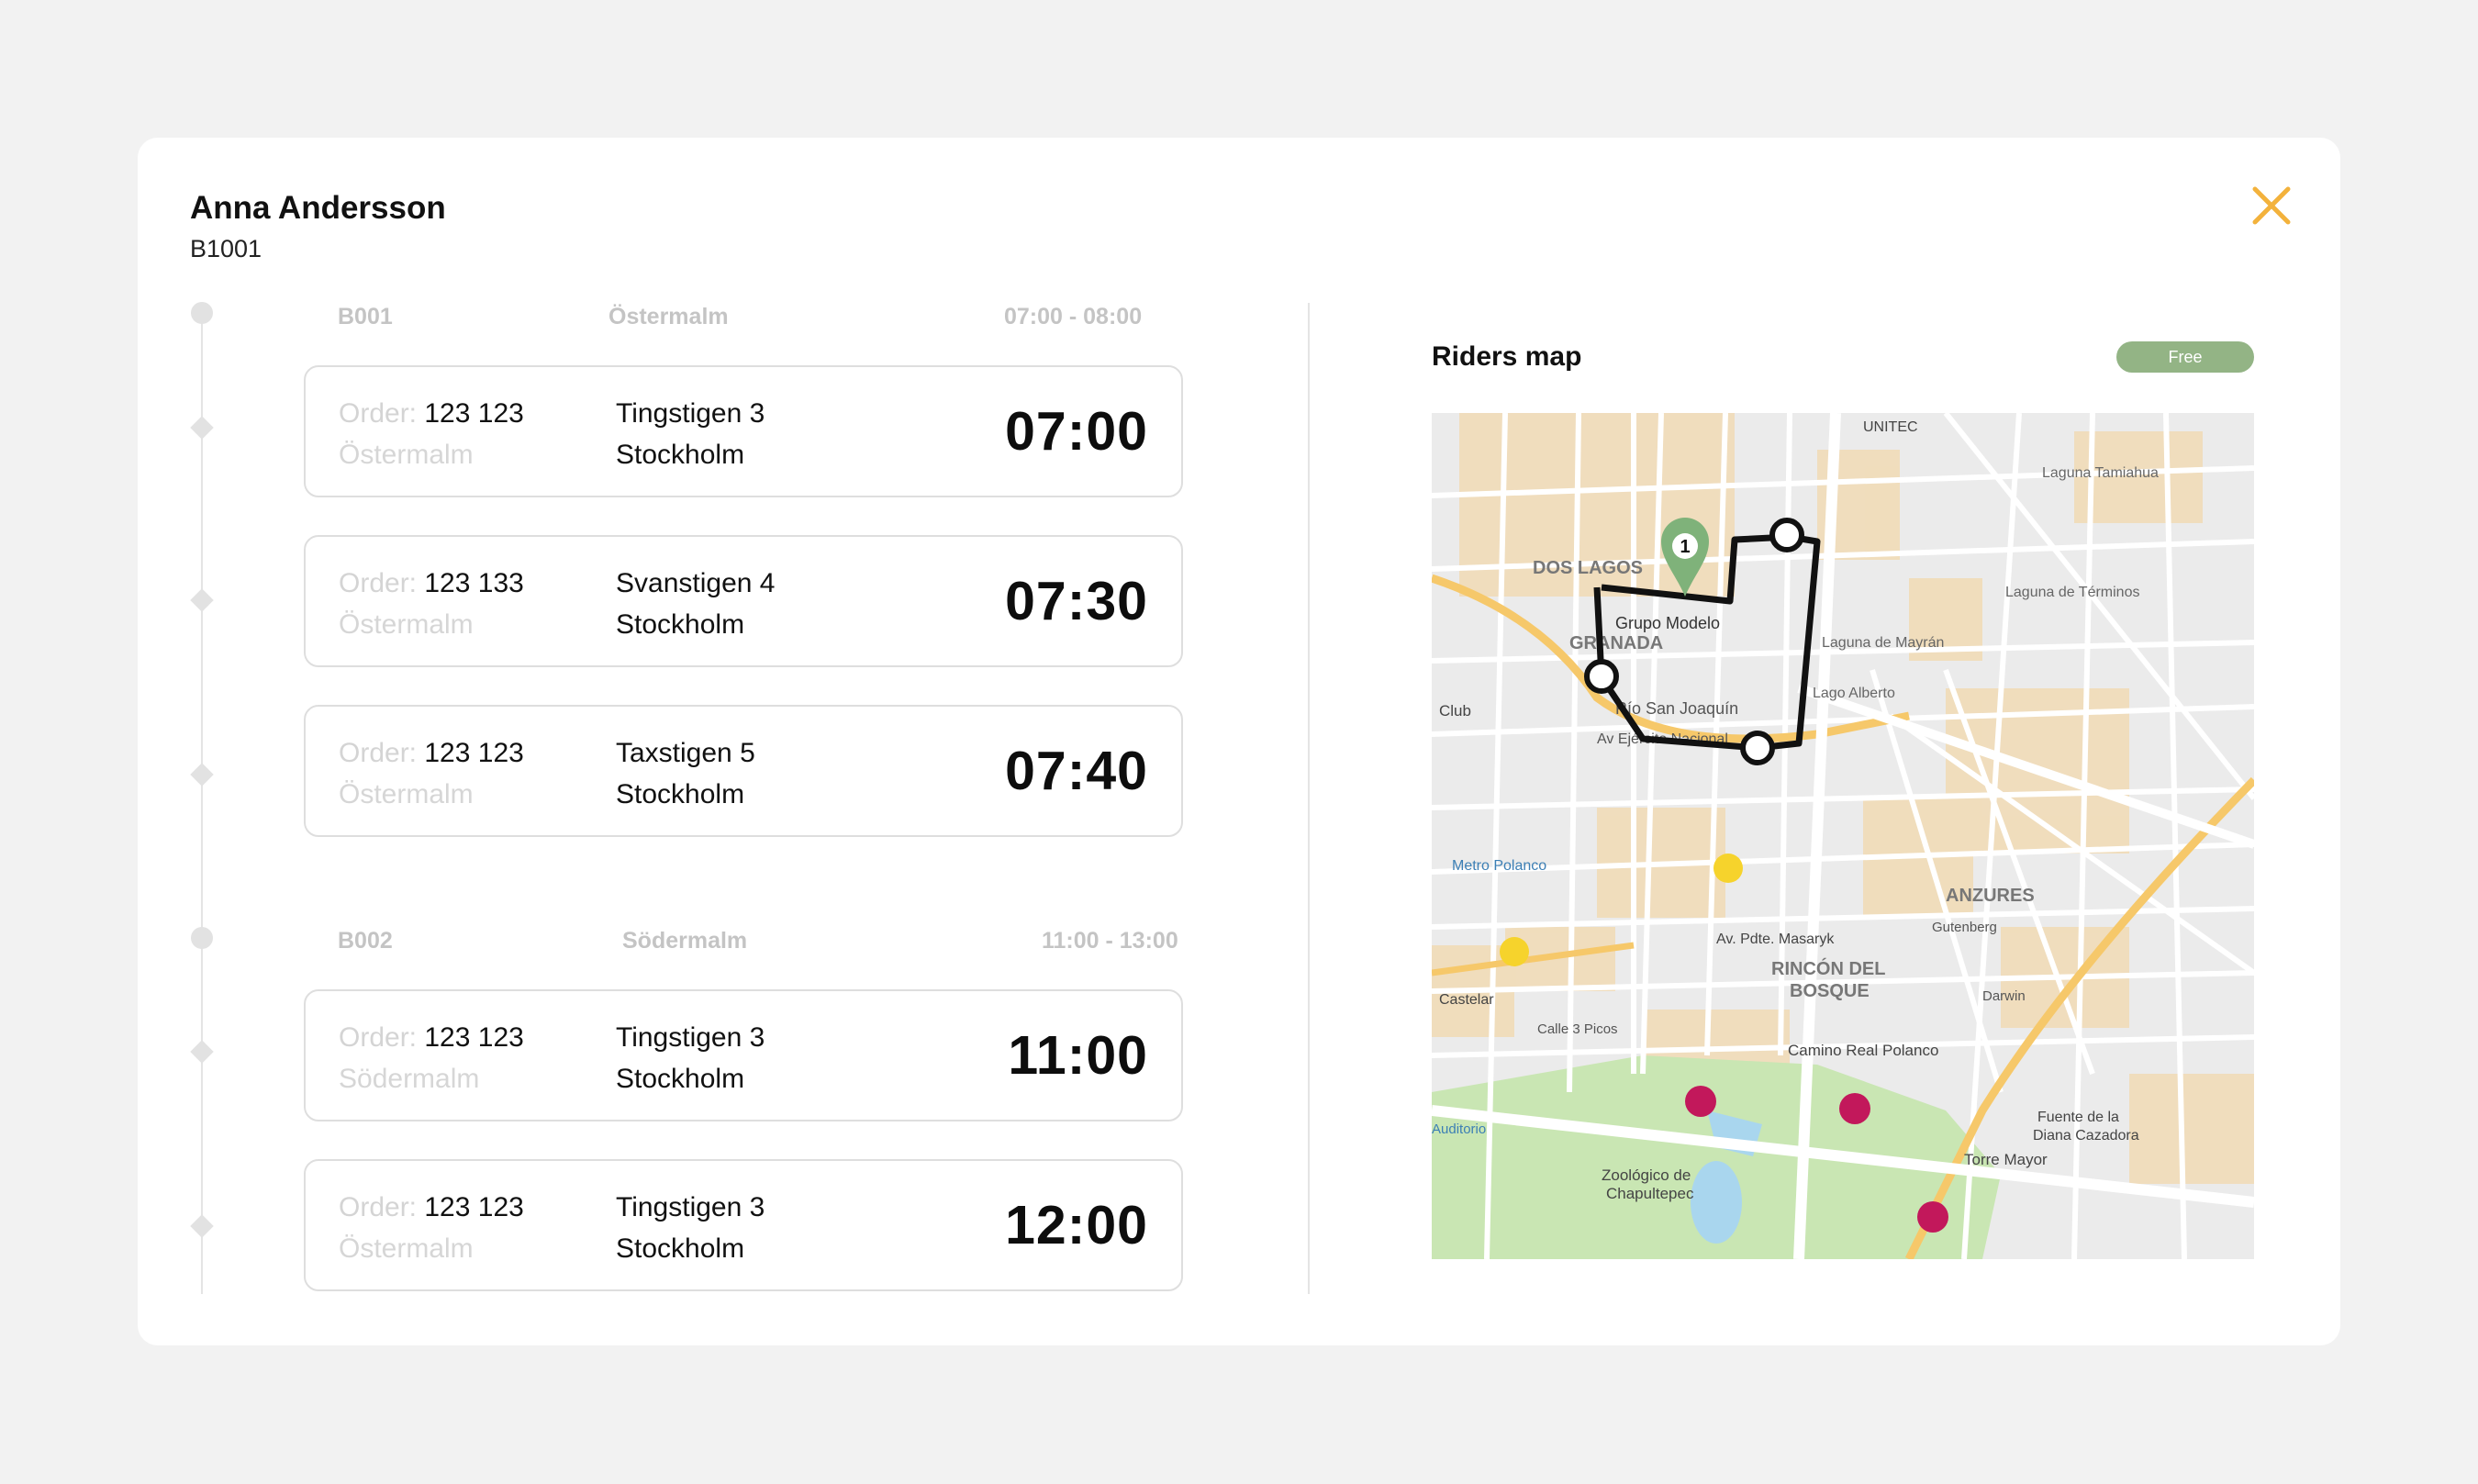 This screenshot has height=1484, width=2478. Describe the element at coordinates (685, 753) in the screenshot. I see `order-street: Taxstigen 5` at that location.